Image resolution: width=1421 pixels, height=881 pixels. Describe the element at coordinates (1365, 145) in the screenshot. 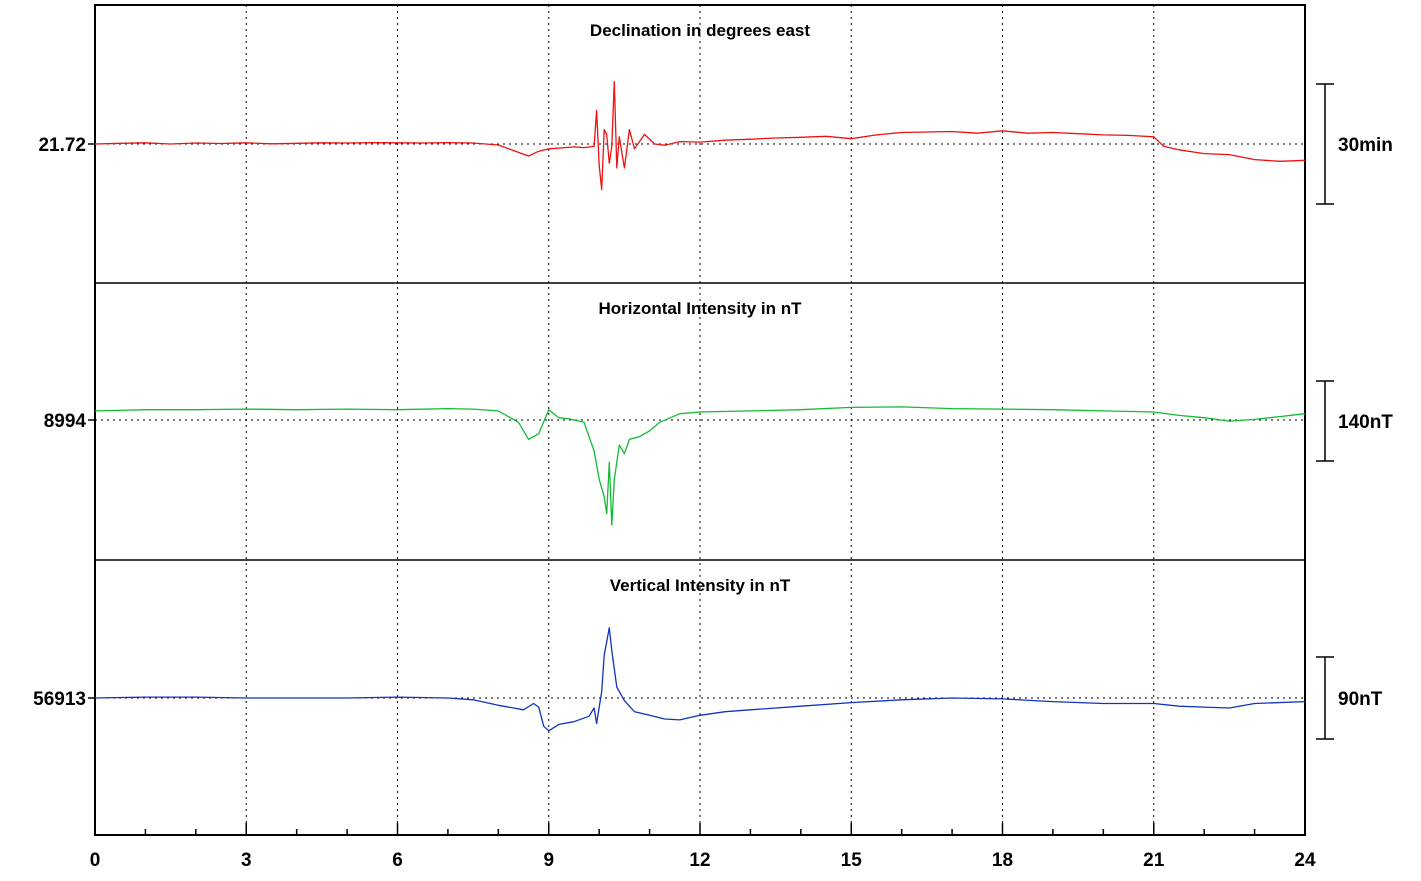

I see `scale-label: 30min` at that location.